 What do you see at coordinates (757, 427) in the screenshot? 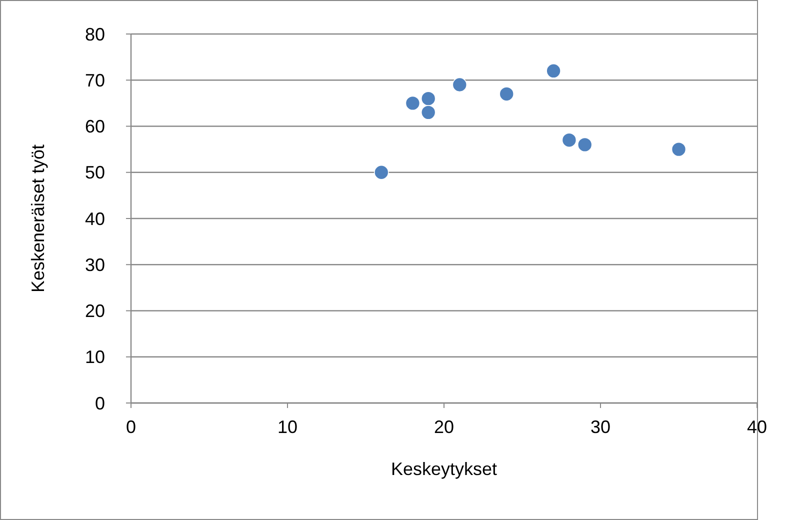
I see `x-tick-label: 40` at bounding box center [757, 427].